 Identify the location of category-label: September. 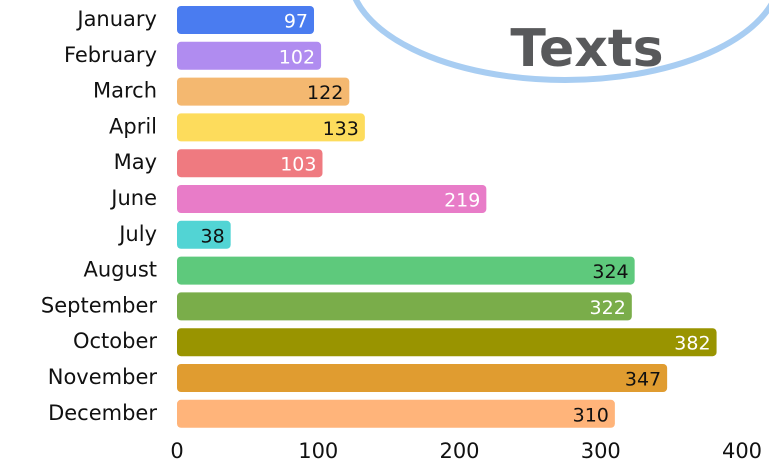
(99, 305).